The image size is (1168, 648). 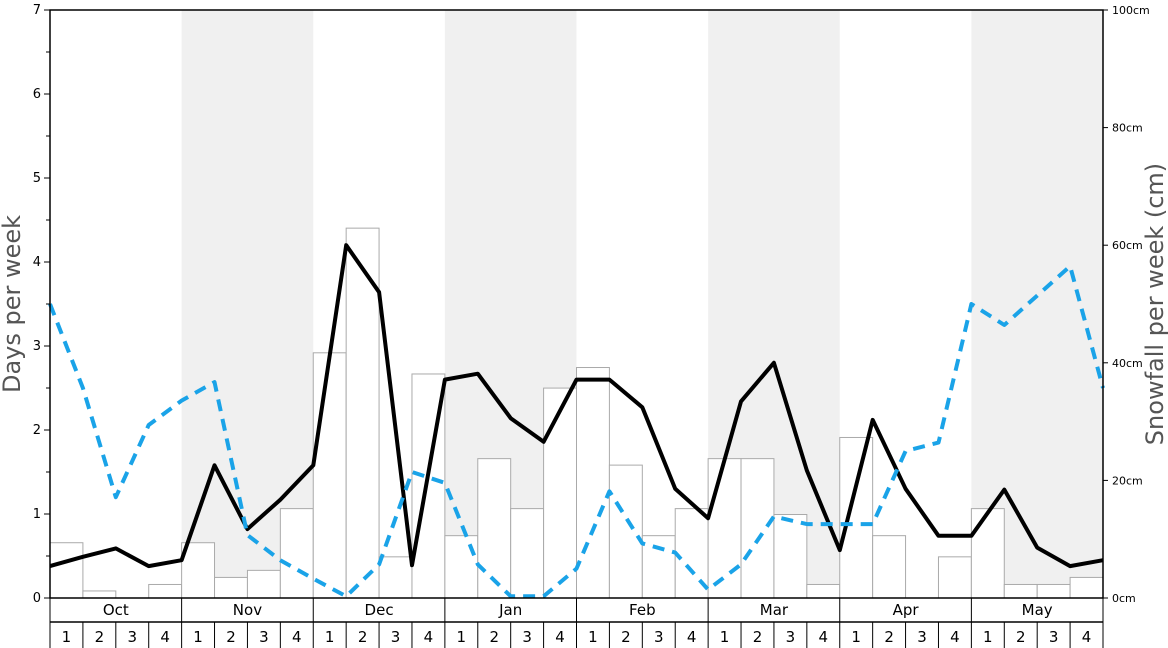 I want to click on right-axis-title: Snowfall per week (cm), so click(x=1154, y=304).